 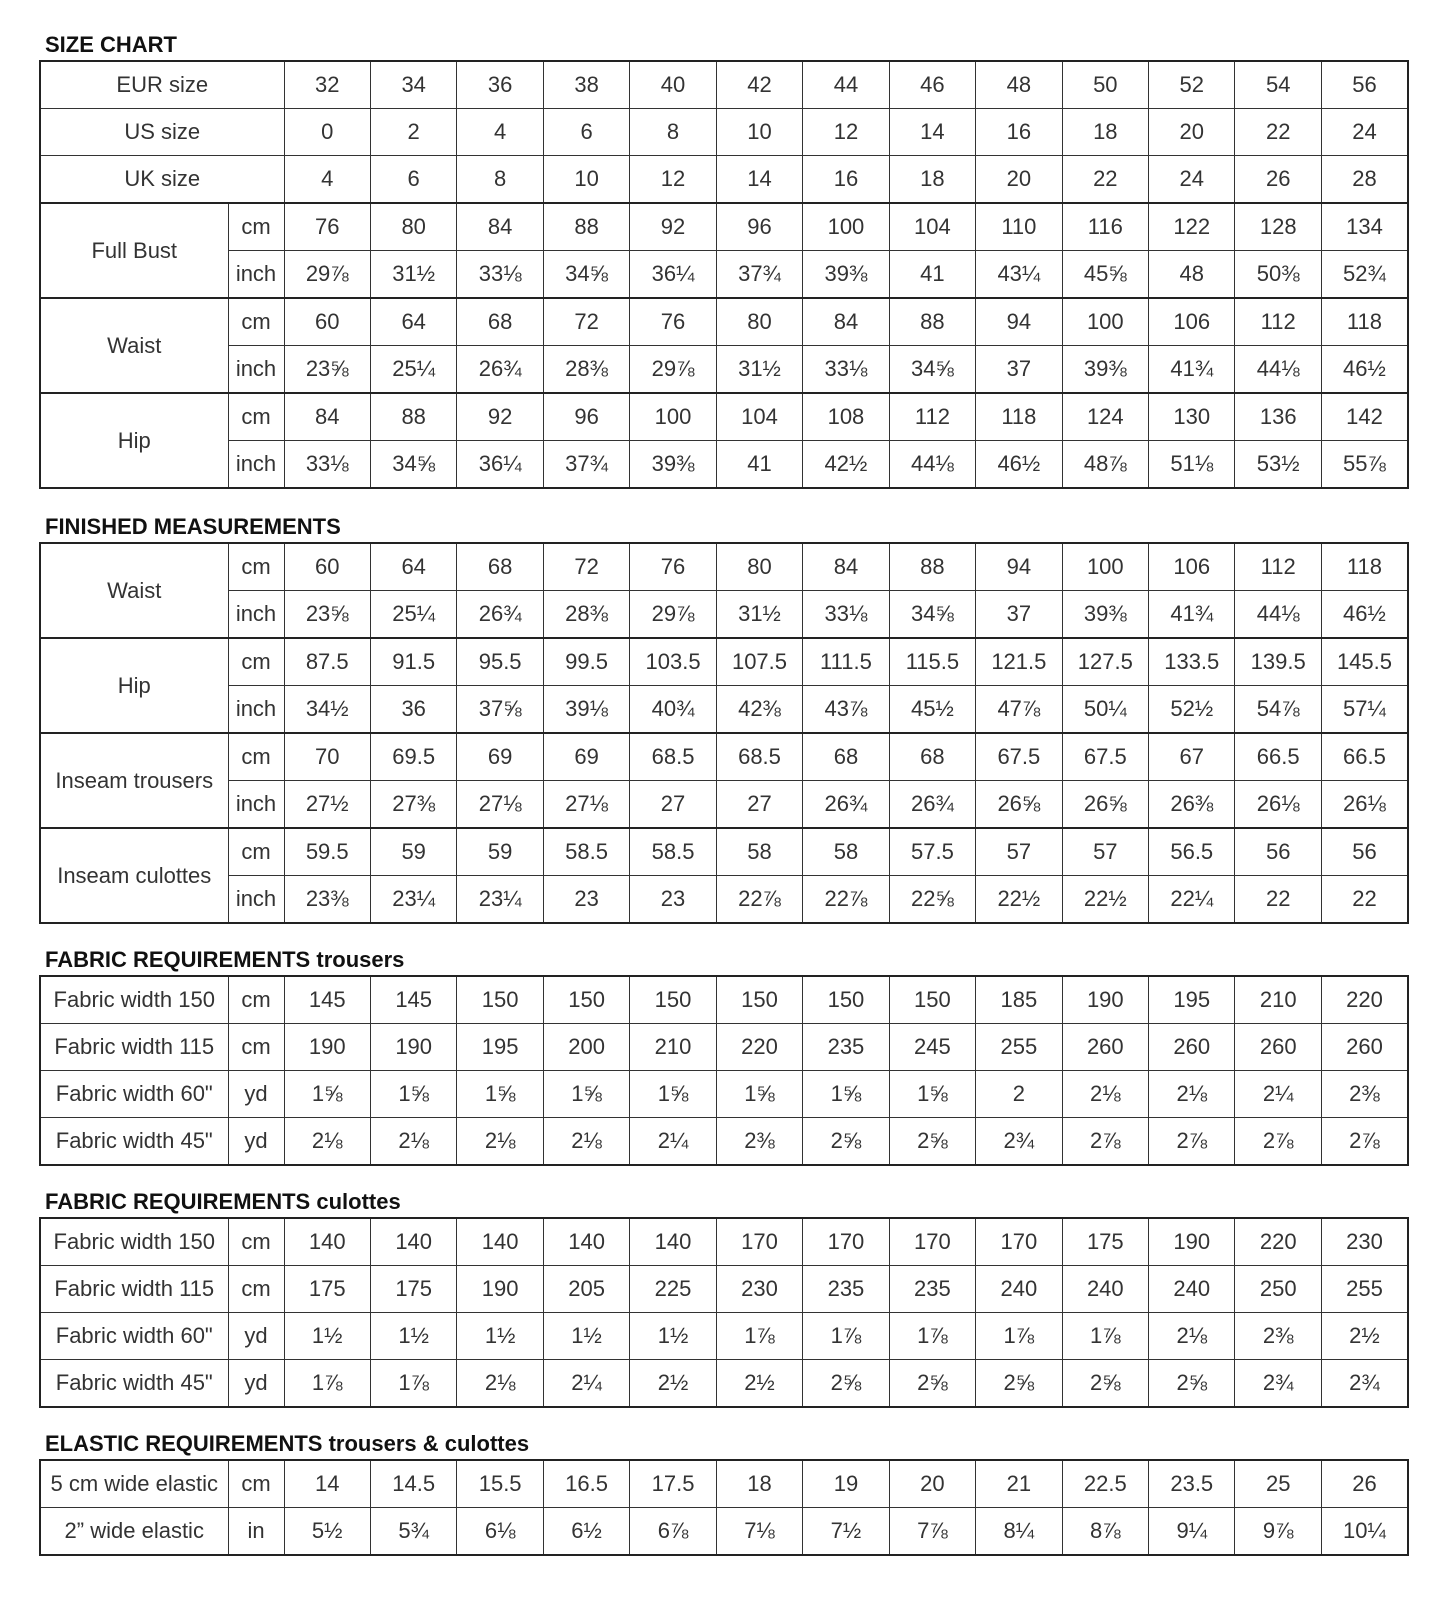 I want to click on cell-value: 7⅞, so click(x=932, y=1531).